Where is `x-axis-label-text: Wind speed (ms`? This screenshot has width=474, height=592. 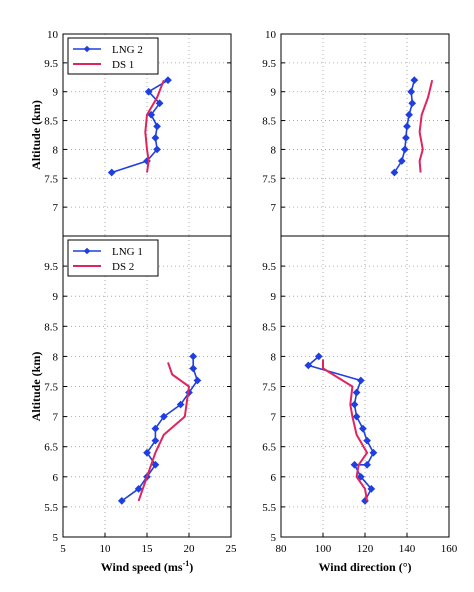
x-axis-label-text: Wind speed (ms is located at coordinates (142, 567).